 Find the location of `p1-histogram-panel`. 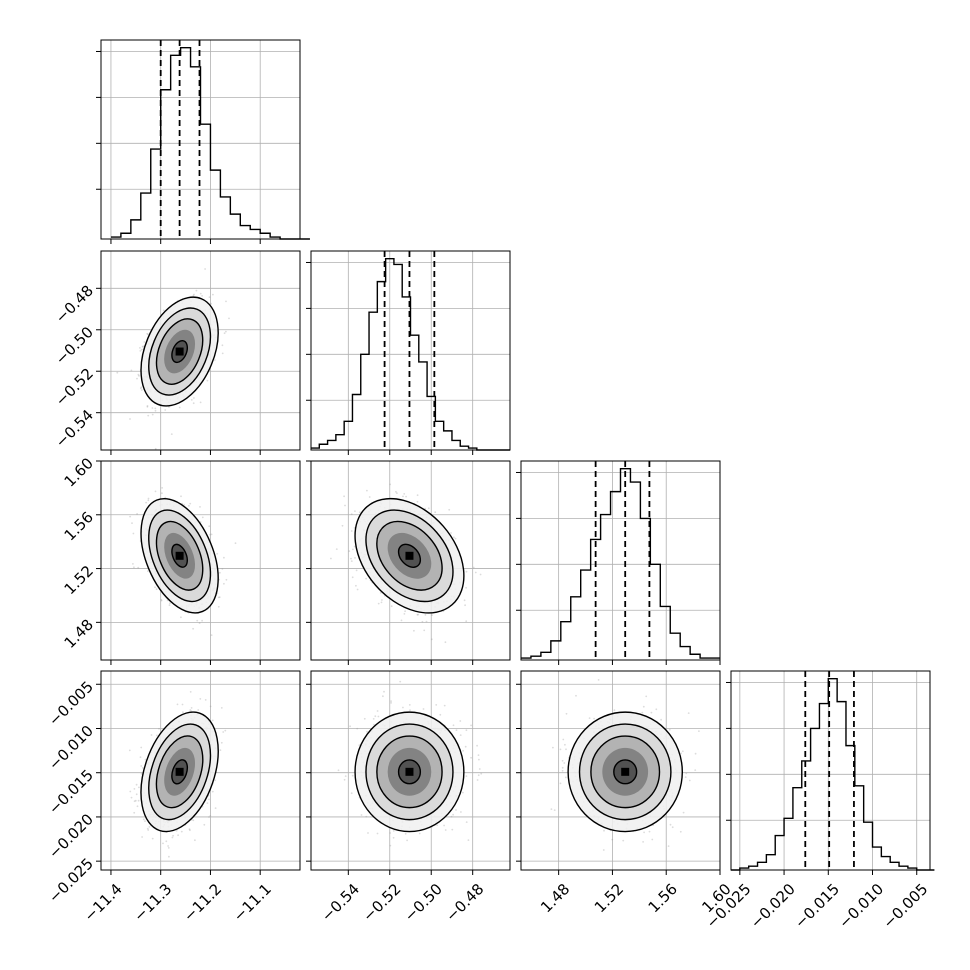

p1-histogram-panel is located at coordinates (408, 353).